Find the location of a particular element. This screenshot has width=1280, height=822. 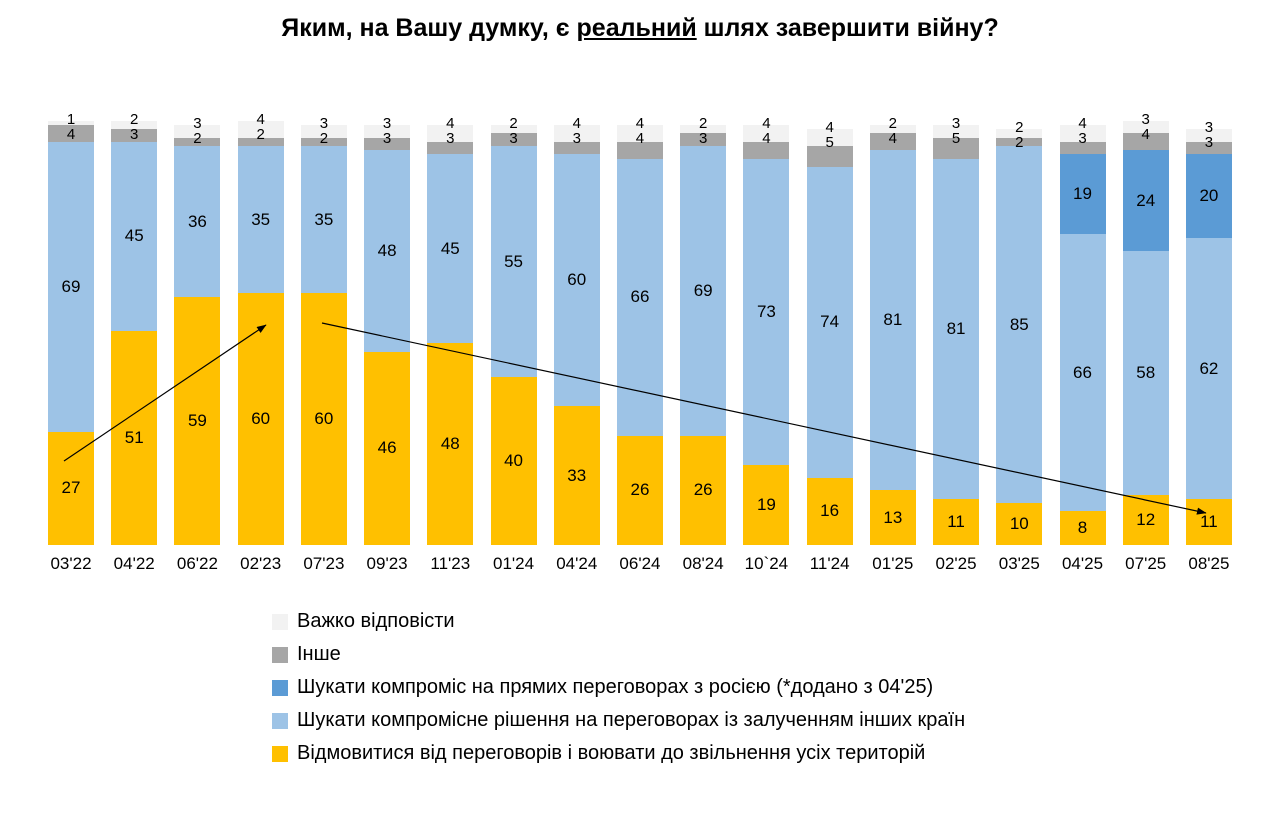

category-label: 07'25 is located at coordinates (1146, 563).